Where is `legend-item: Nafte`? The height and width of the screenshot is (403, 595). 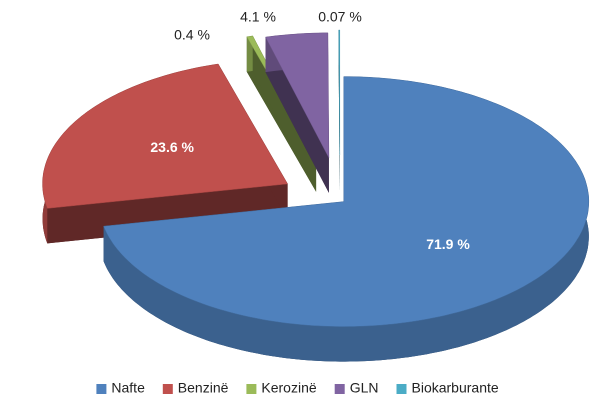
legend-item: Nafte is located at coordinates (120, 388).